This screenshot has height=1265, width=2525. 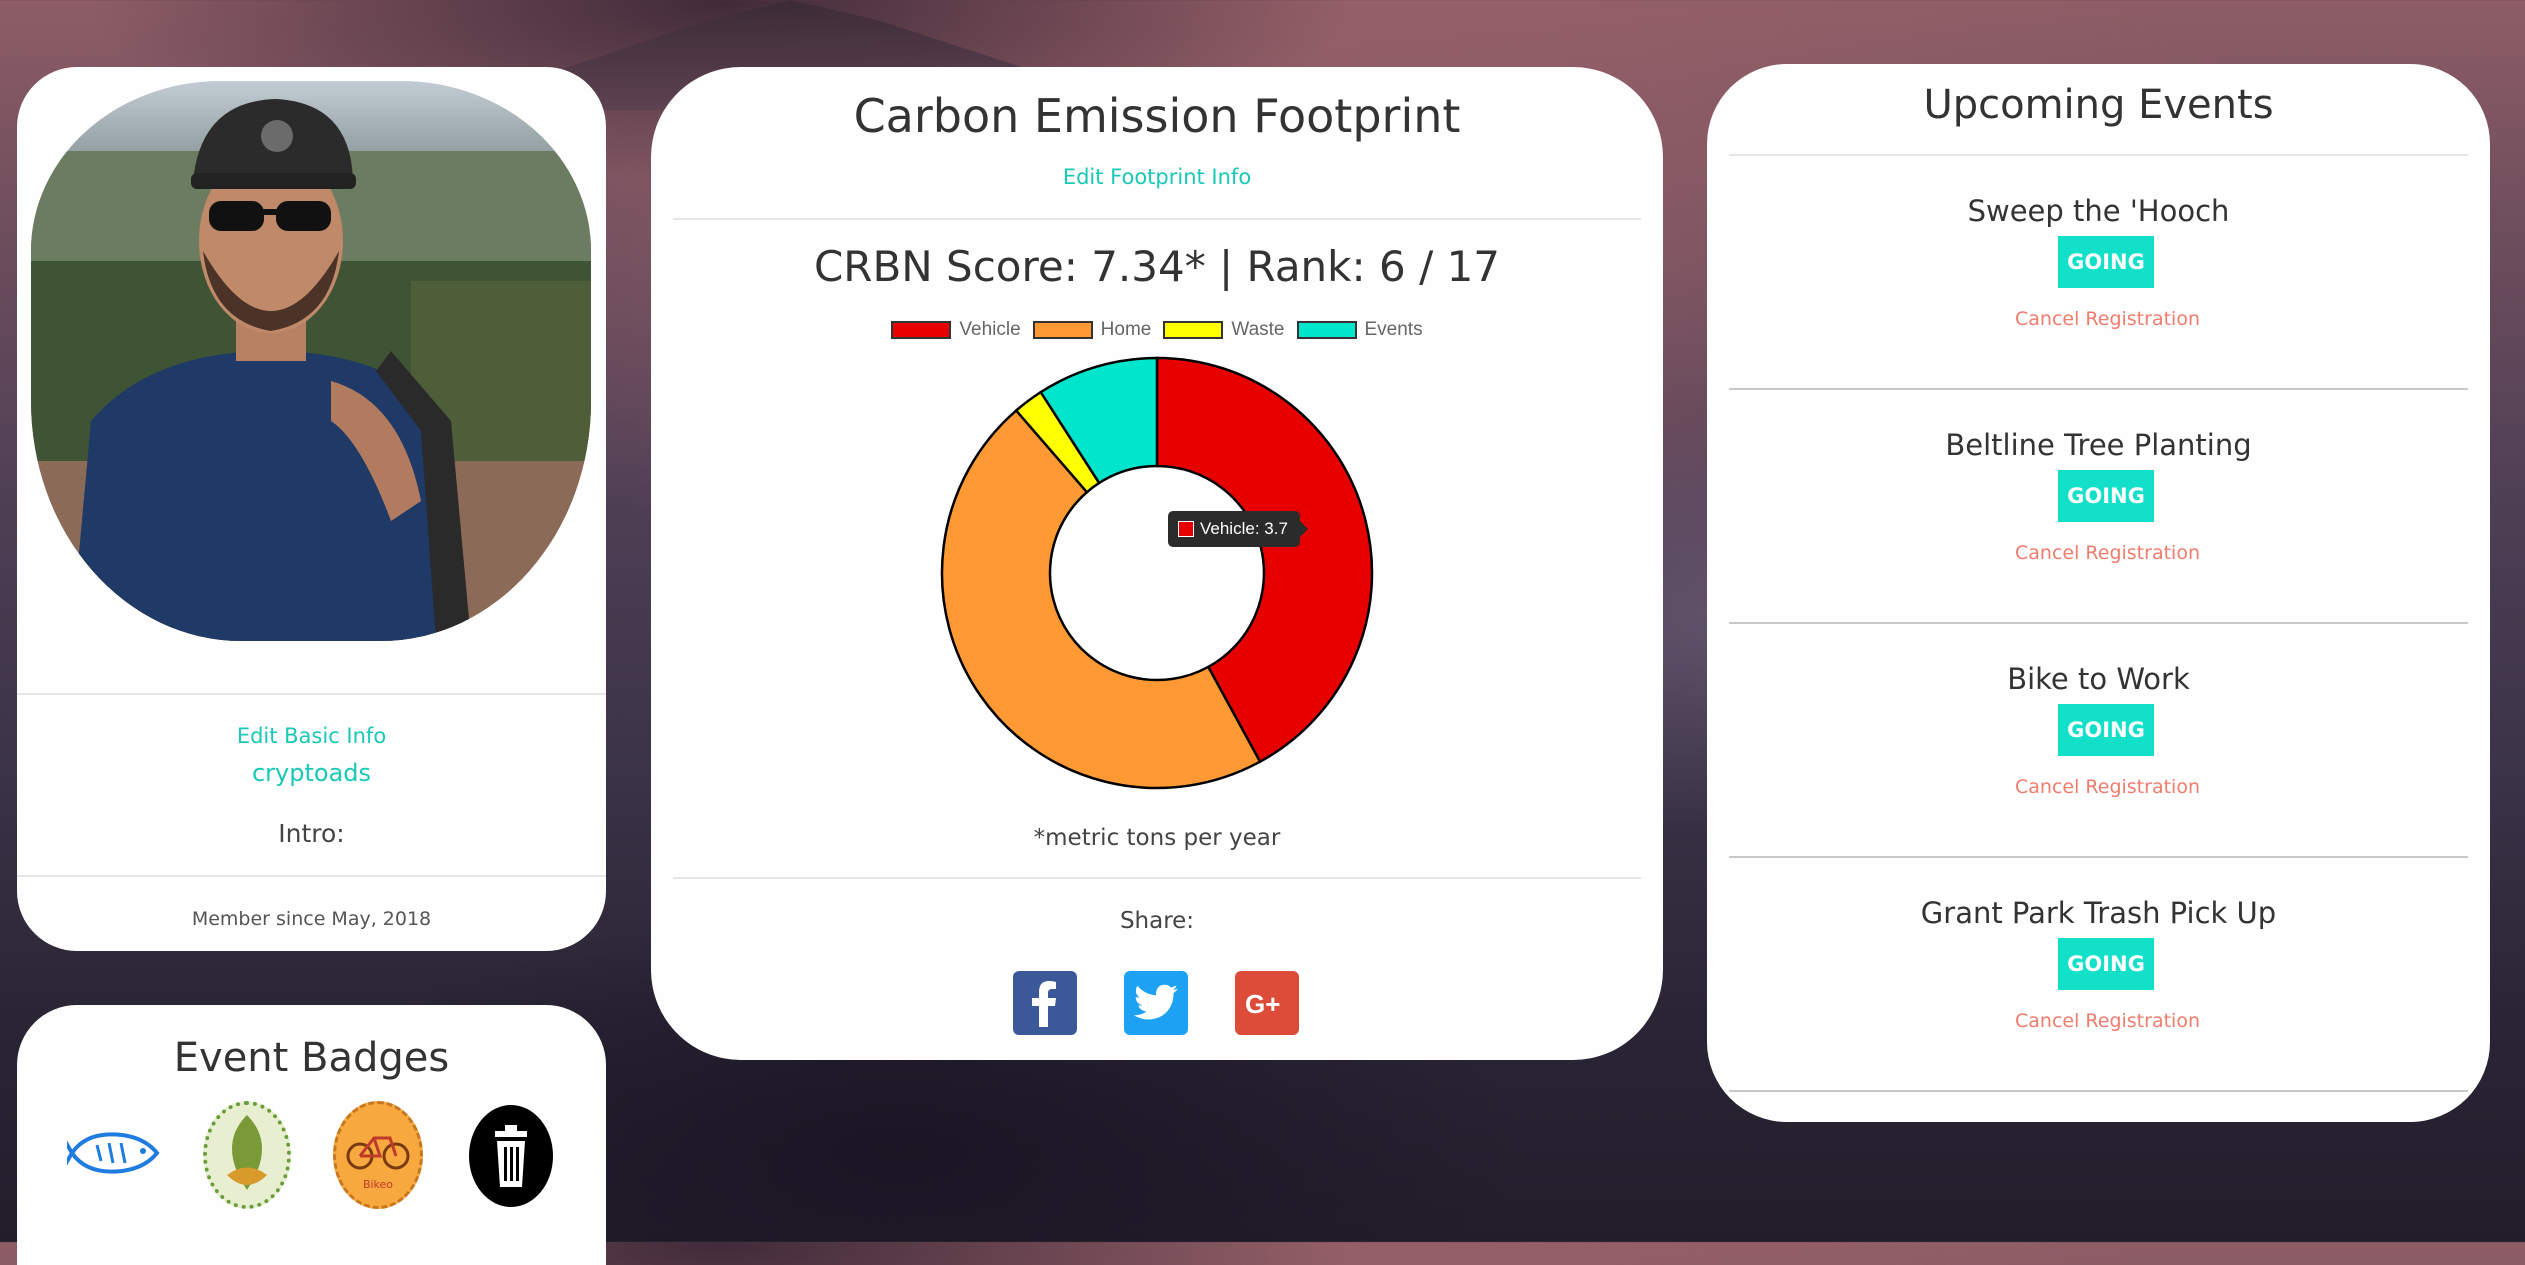 What do you see at coordinates (311, 1135) in the screenshot?
I see `event-badges-card: Event Badges Bikeo` at bounding box center [311, 1135].